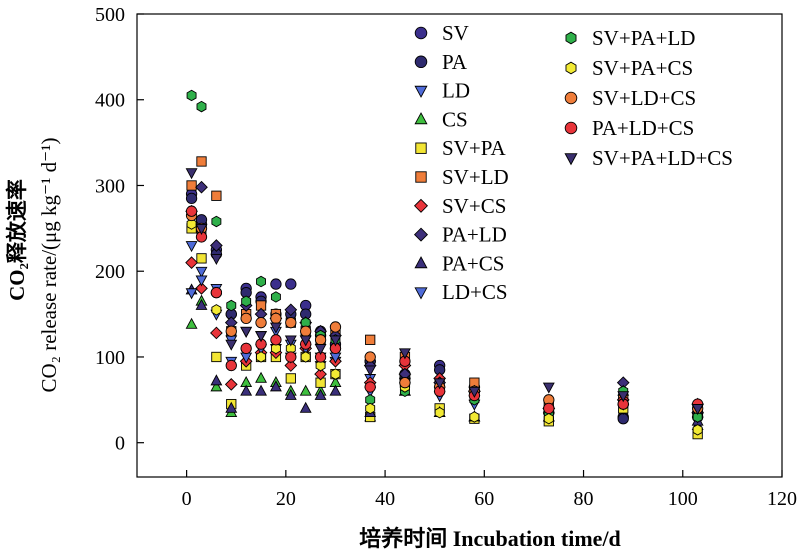 The height and width of the screenshot is (560, 800). I want to click on legend-sv-pa-ld-cs-label: SV+PA+LD+CS, so click(662, 158).